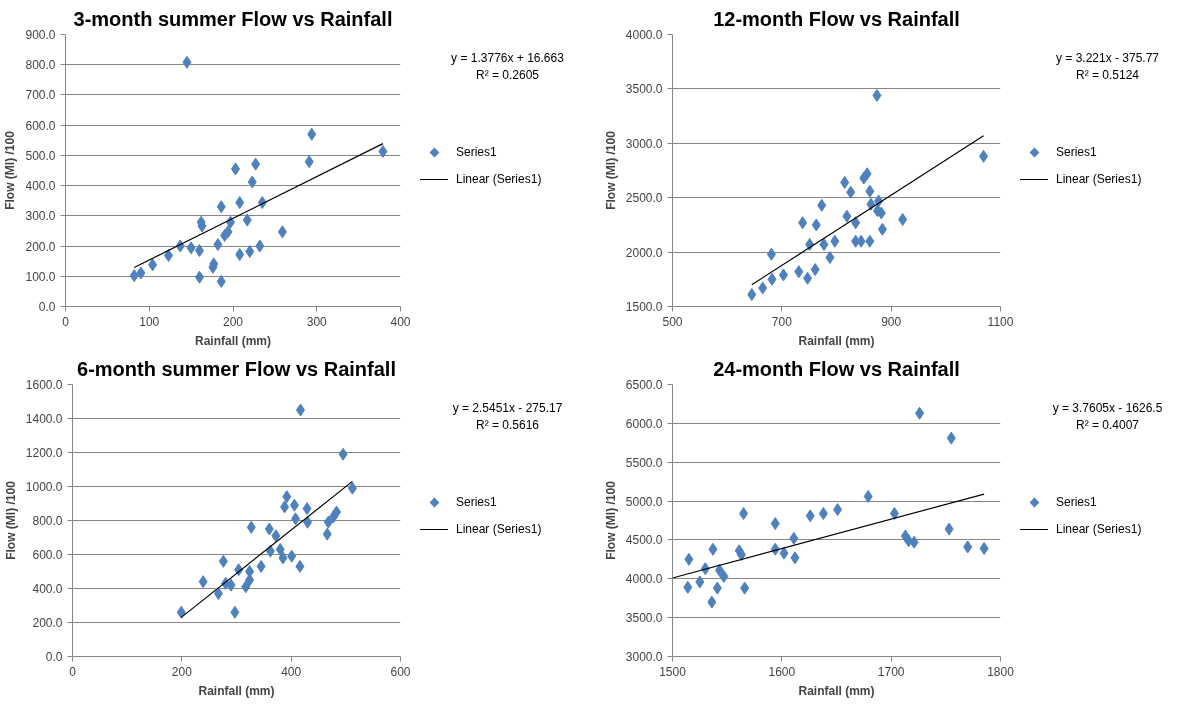 The width and height of the screenshot is (1197, 713). I want to click on text: R² = 0.5124, so click(1107, 75).